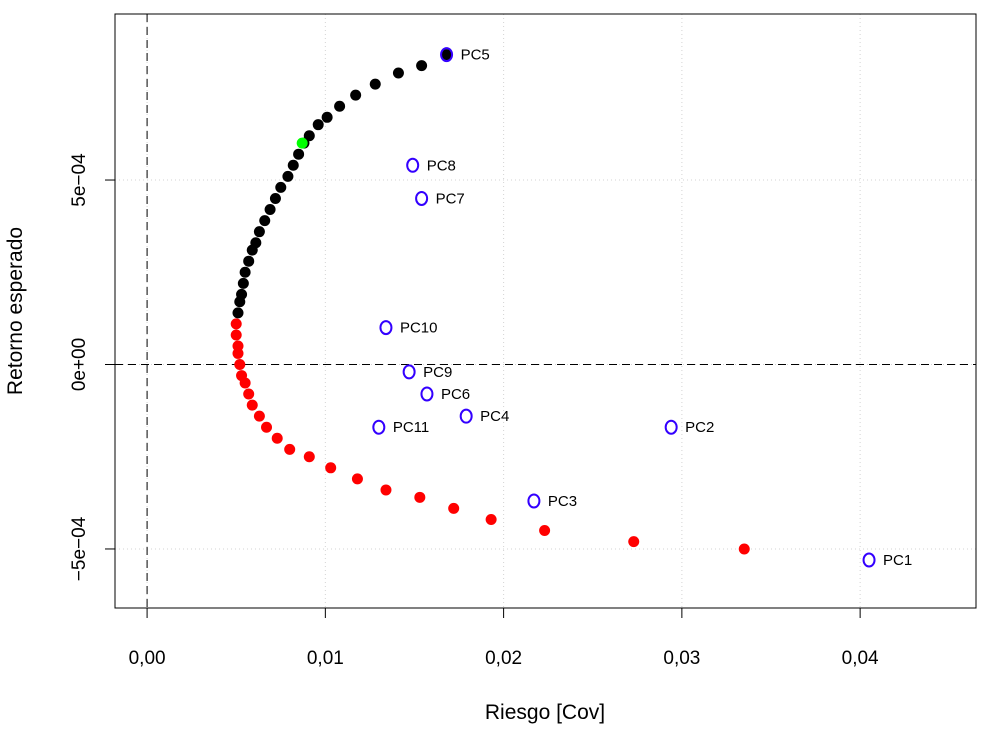 The height and width of the screenshot is (730, 993). Describe the element at coordinates (441, 165) in the screenshot. I see `asset-label-pc8: PC8` at that location.